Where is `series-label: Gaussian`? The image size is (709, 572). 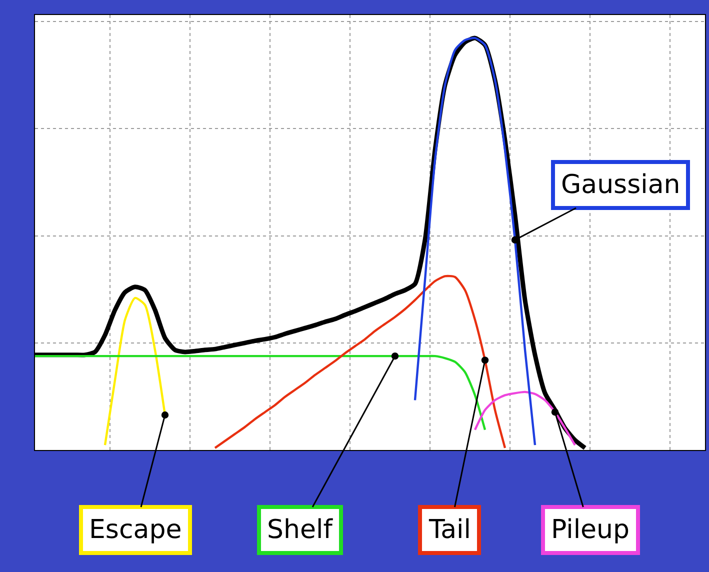
series-label: Gaussian is located at coordinates (620, 185).